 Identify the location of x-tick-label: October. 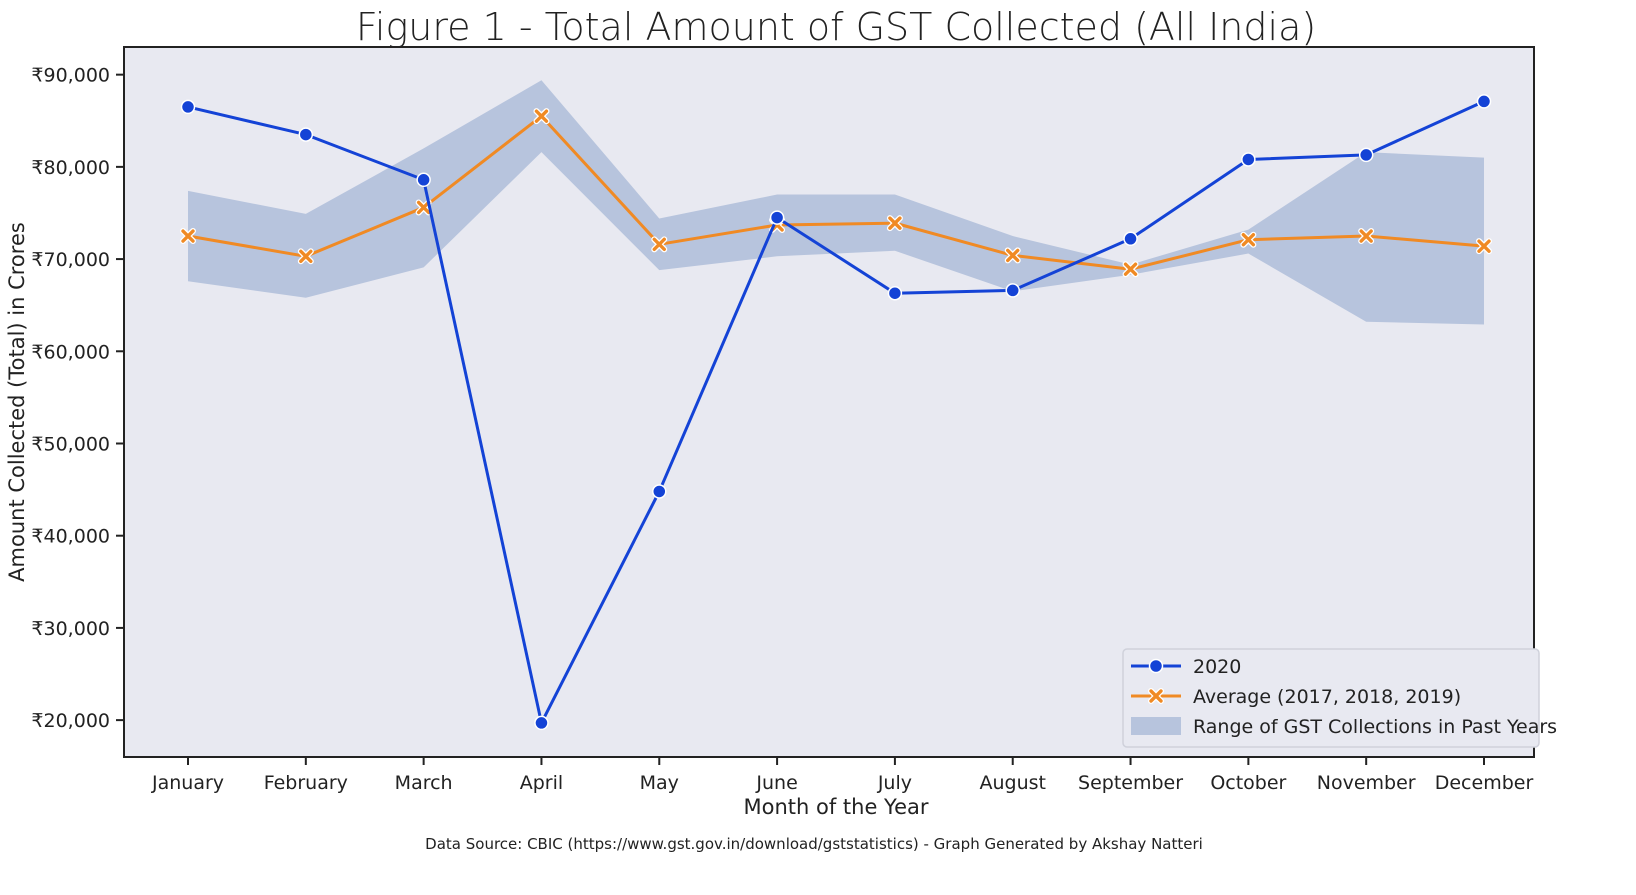
(1248, 783).